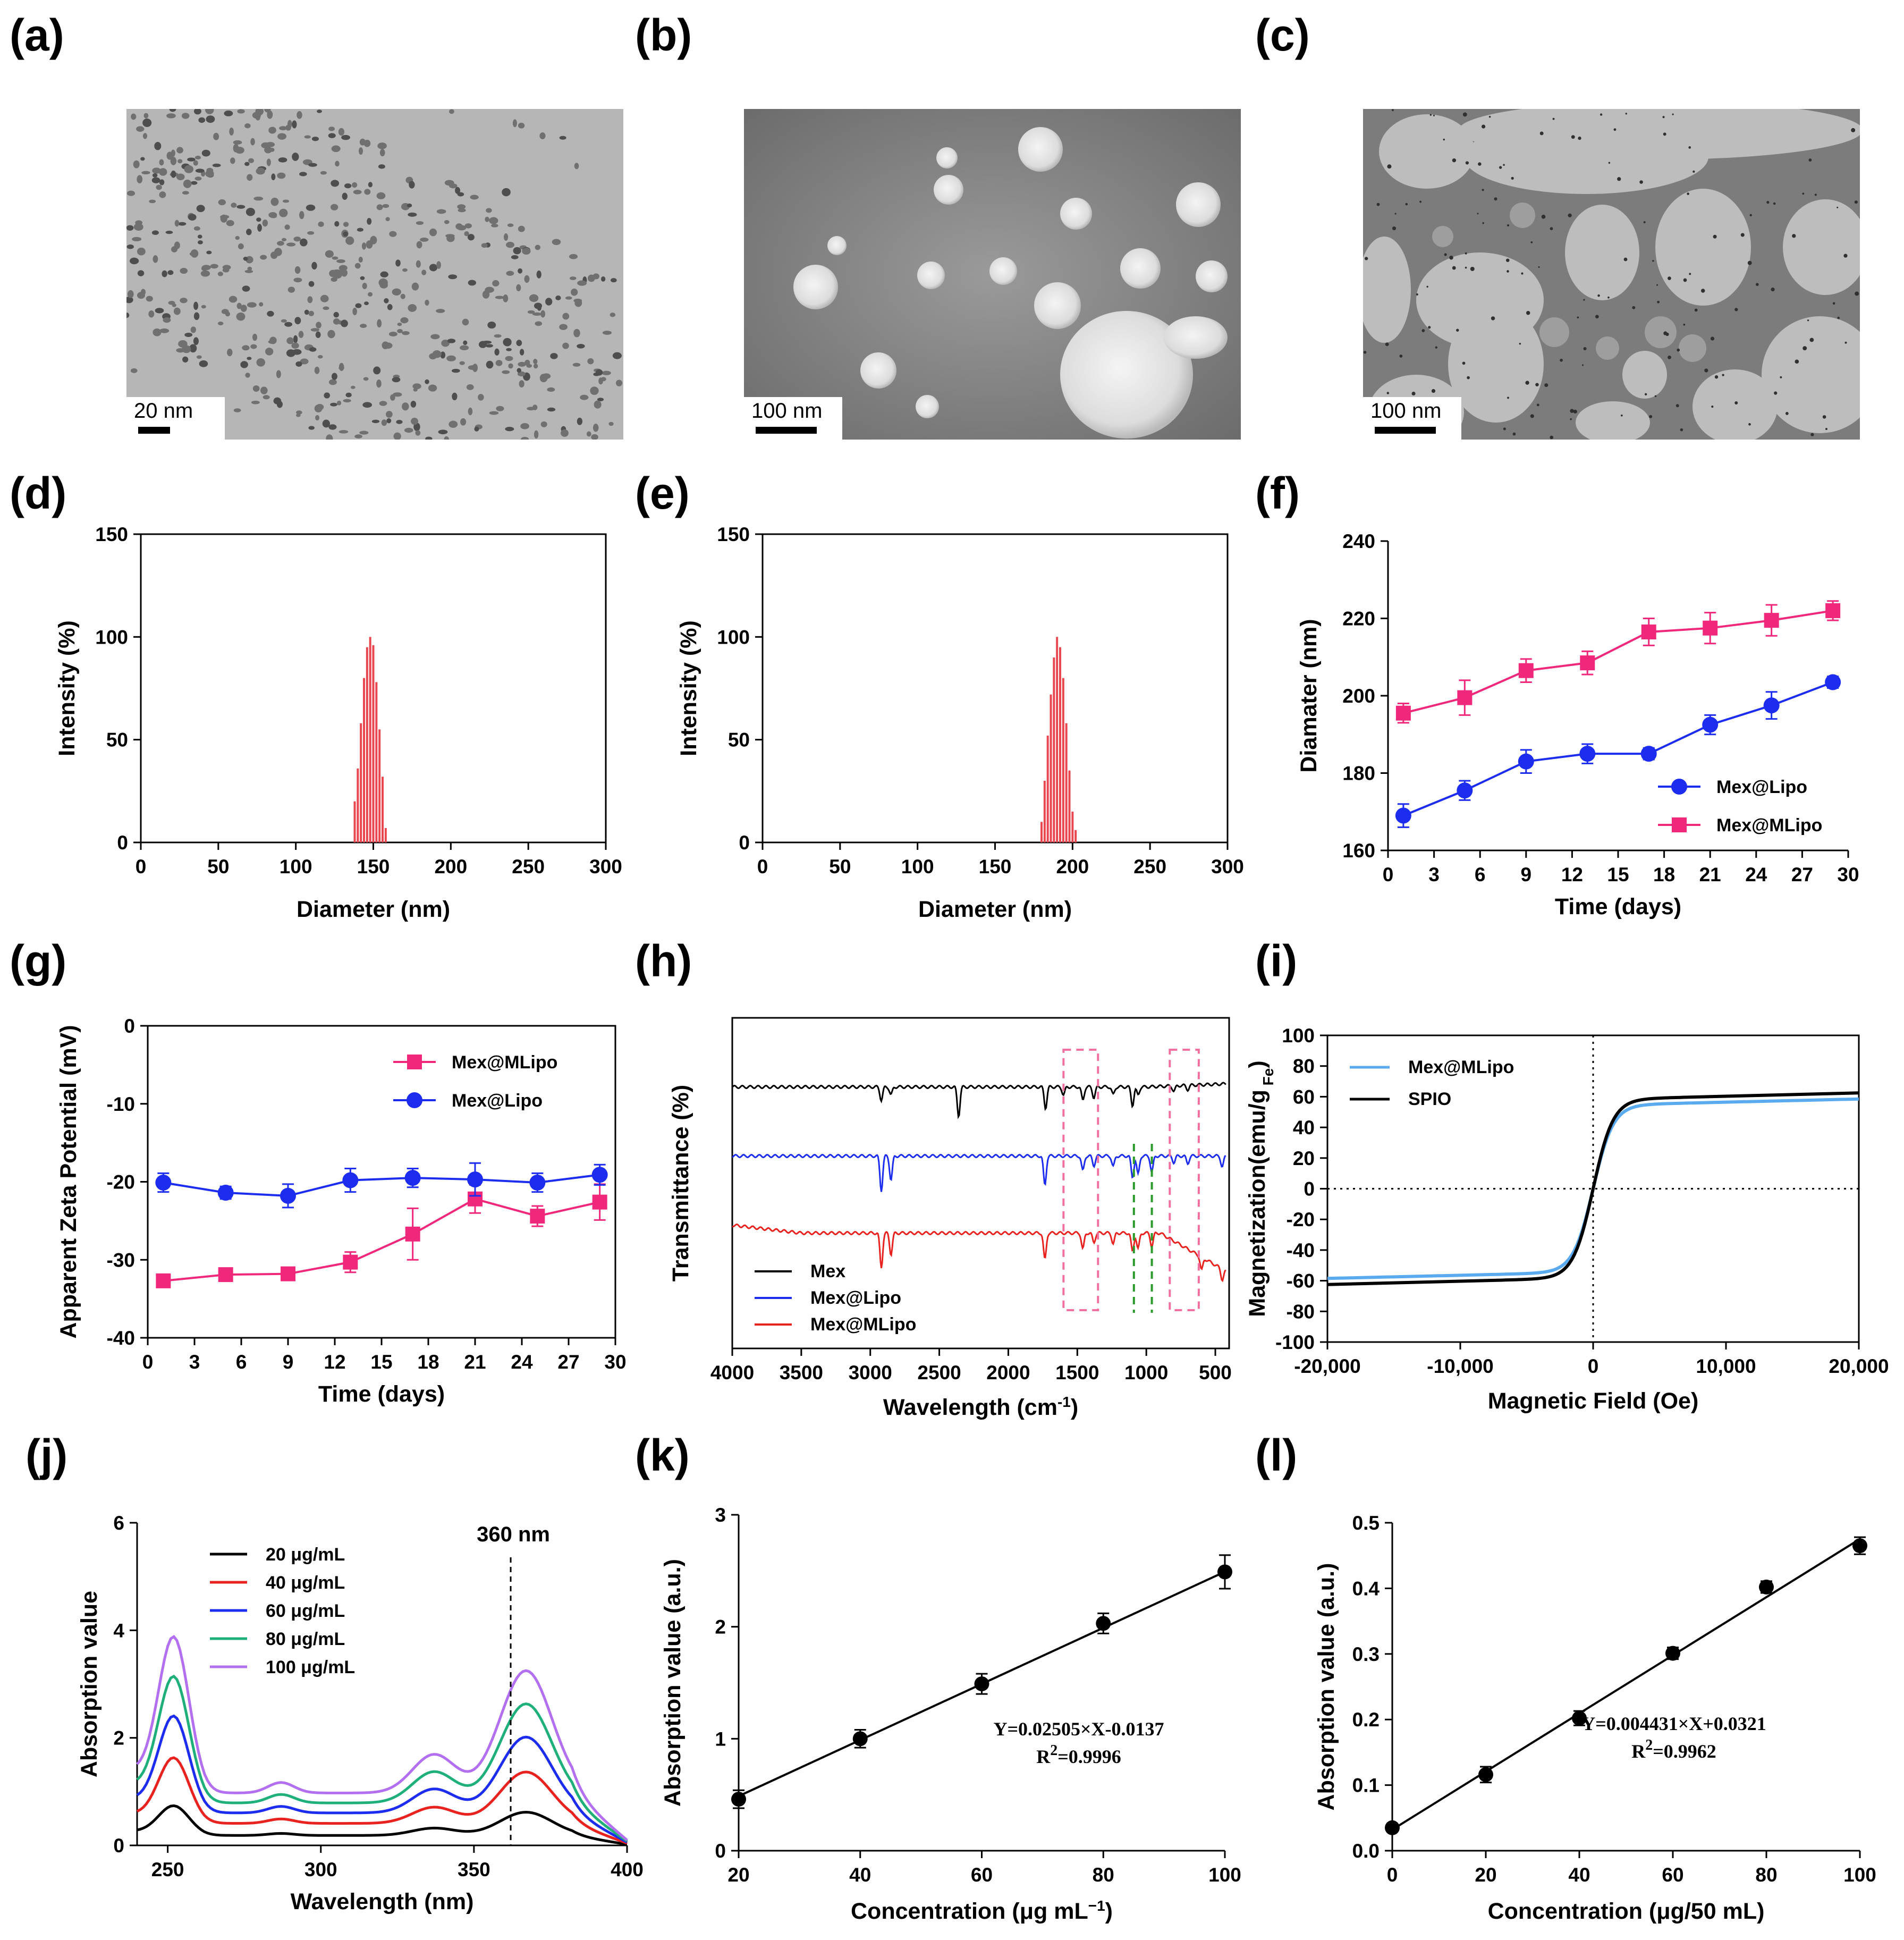  I want to click on chart-i-y-tick-label: -80, so click(1301, 1311).